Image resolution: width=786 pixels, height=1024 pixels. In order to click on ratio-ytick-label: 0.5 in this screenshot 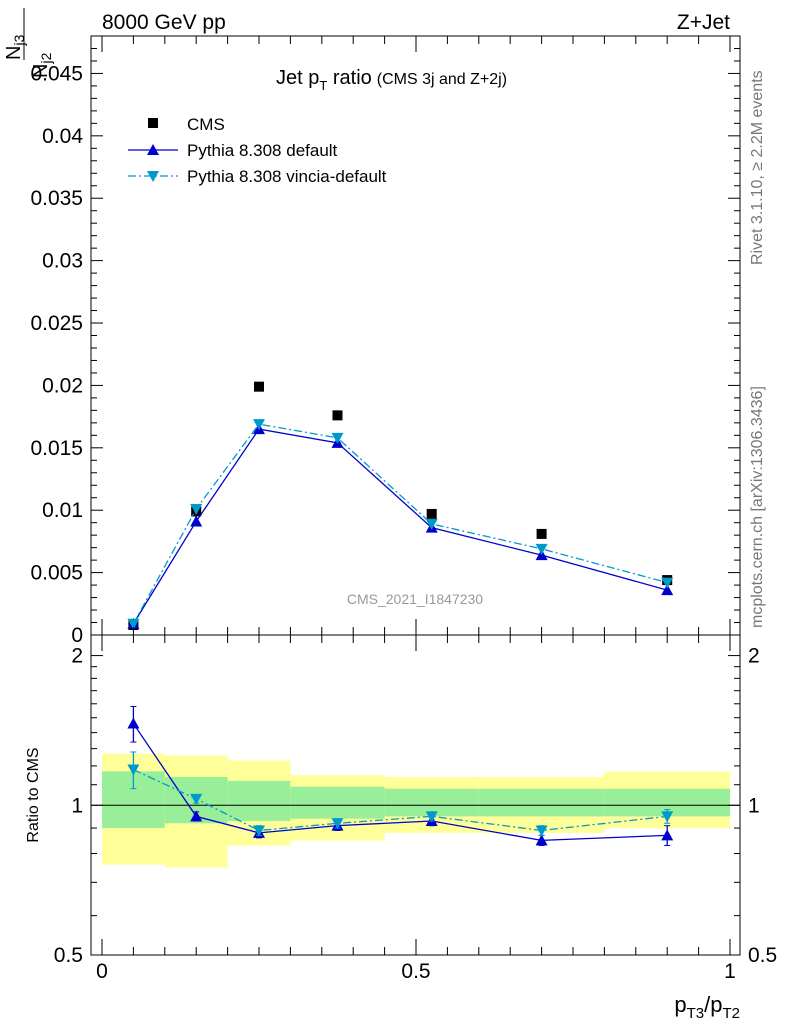, I will do `click(68, 955)`.